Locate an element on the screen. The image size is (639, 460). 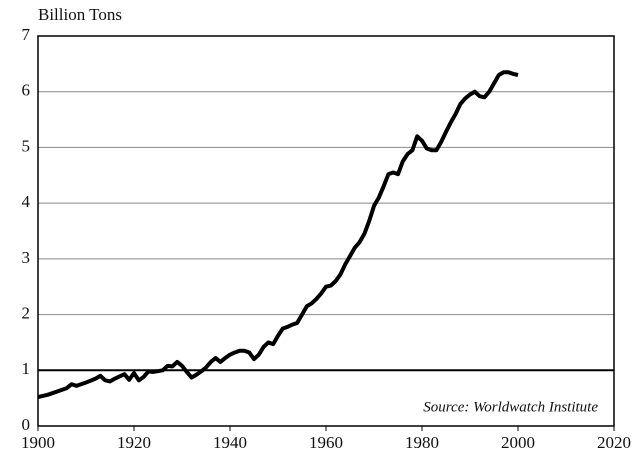
x-tick-label: 1980 is located at coordinates (422, 442).